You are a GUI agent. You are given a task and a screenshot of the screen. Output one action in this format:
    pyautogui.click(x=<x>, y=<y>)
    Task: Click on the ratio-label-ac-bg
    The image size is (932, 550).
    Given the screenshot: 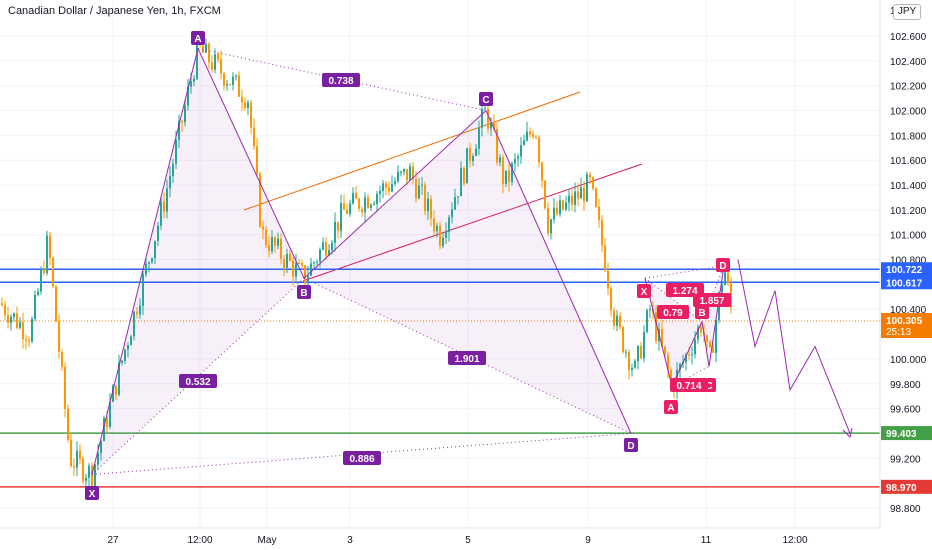 What is the action you would take?
    pyautogui.click(x=341, y=80)
    